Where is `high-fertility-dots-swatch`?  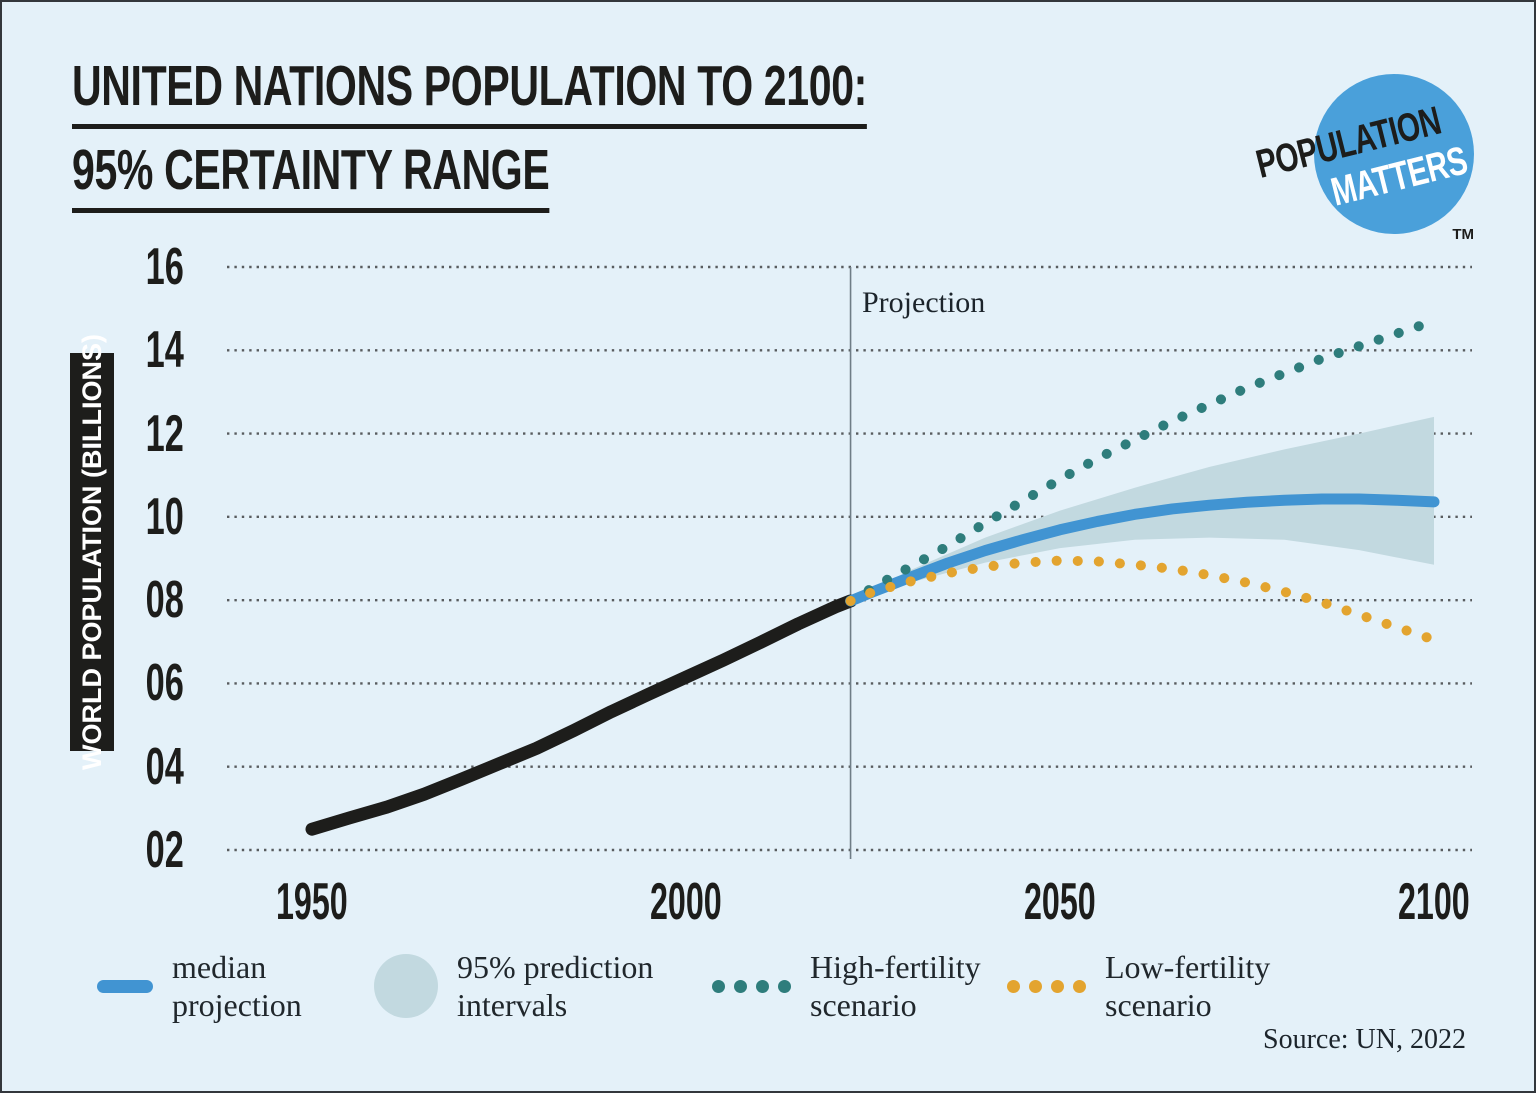
high-fertility-dots-swatch is located at coordinates (751, 986).